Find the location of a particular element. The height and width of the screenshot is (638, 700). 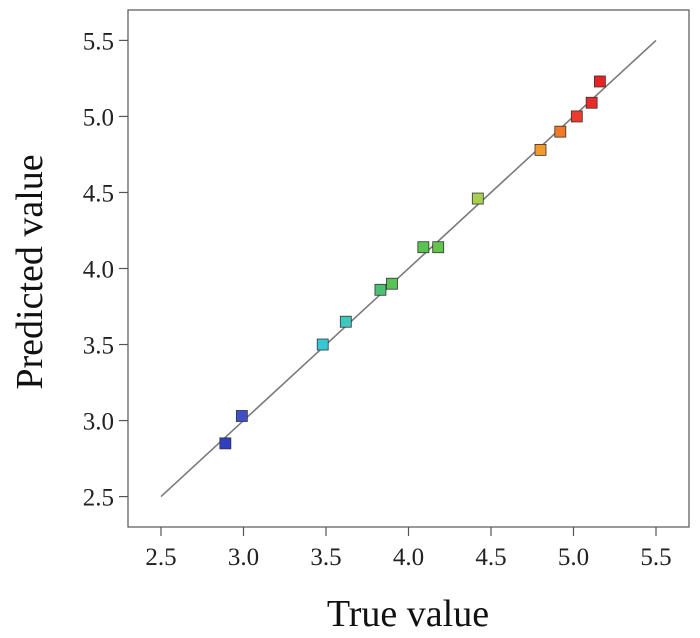

y-tick-label: 5.0 is located at coordinates (98, 117).